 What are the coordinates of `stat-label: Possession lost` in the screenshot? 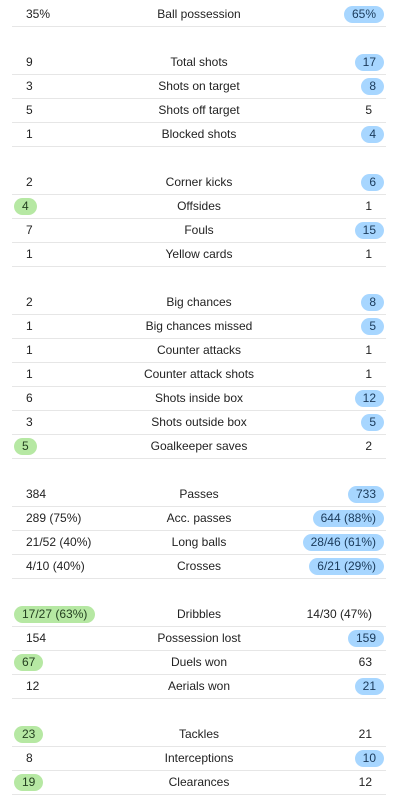 It's located at (199, 638).